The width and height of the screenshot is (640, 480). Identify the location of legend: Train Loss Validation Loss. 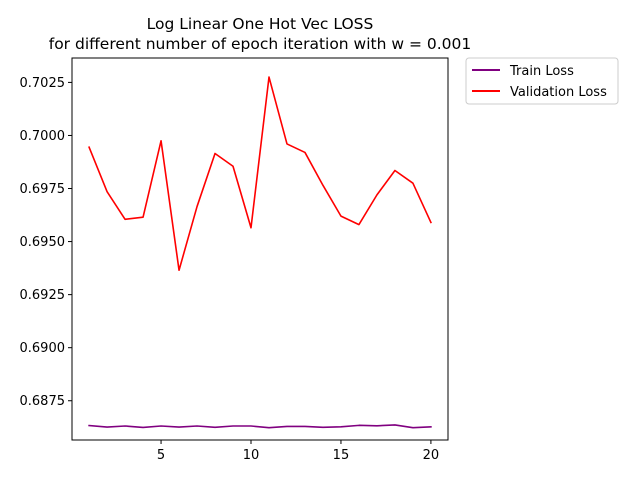
(542, 81).